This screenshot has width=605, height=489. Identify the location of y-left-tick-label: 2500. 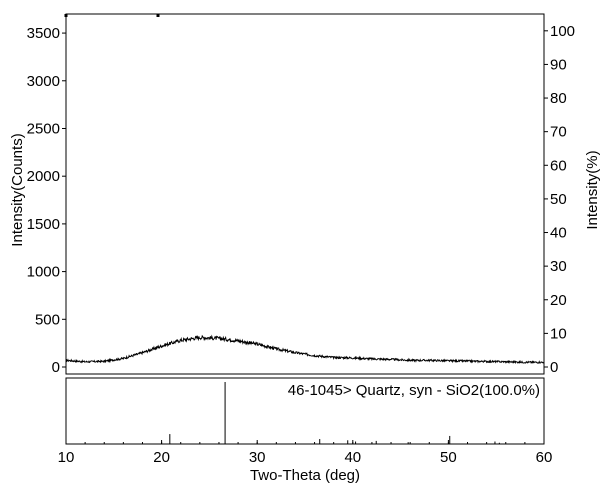
(43, 128).